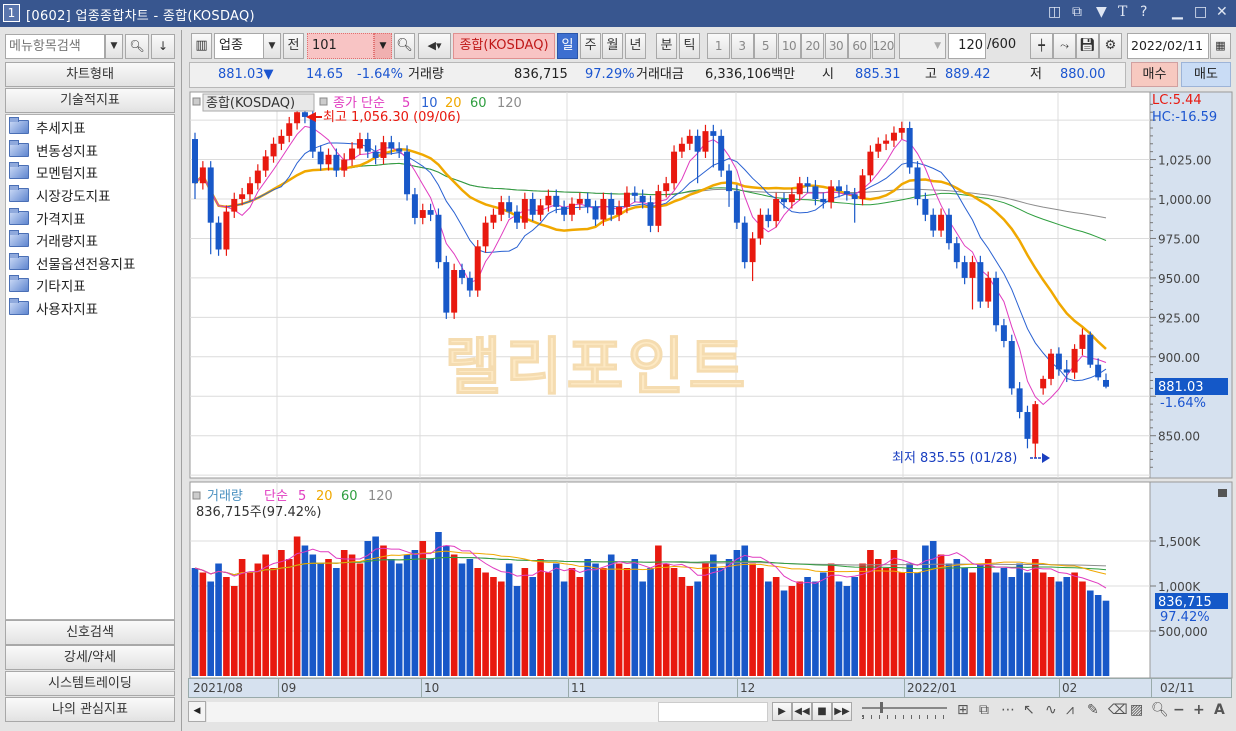 The width and height of the screenshot is (1236, 731). What do you see at coordinates (90, 217) in the screenshot?
I see `tree-item: 가격지표` at bounding box center [90, 217].